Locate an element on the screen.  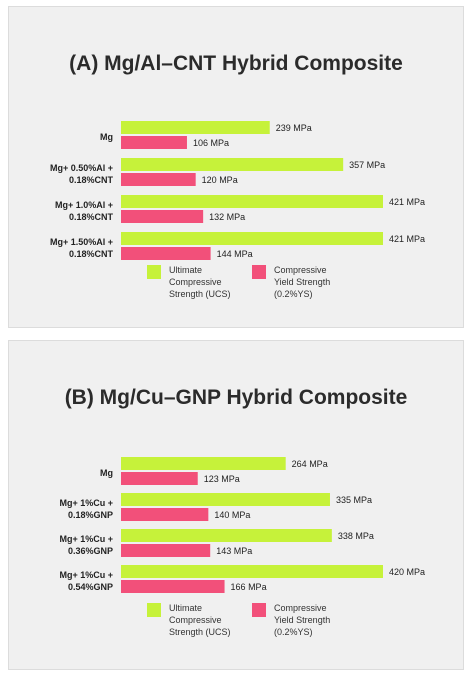
chart-title-a: (A) Mg/Al–CNT Hybrid Composite is located at coordinates (236, 63).